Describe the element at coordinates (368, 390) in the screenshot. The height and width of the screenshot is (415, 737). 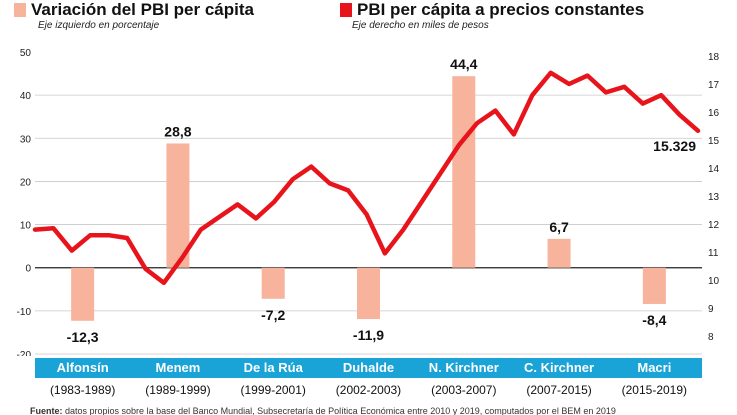
I see `presidency-period: (2002-2003)` at that location.